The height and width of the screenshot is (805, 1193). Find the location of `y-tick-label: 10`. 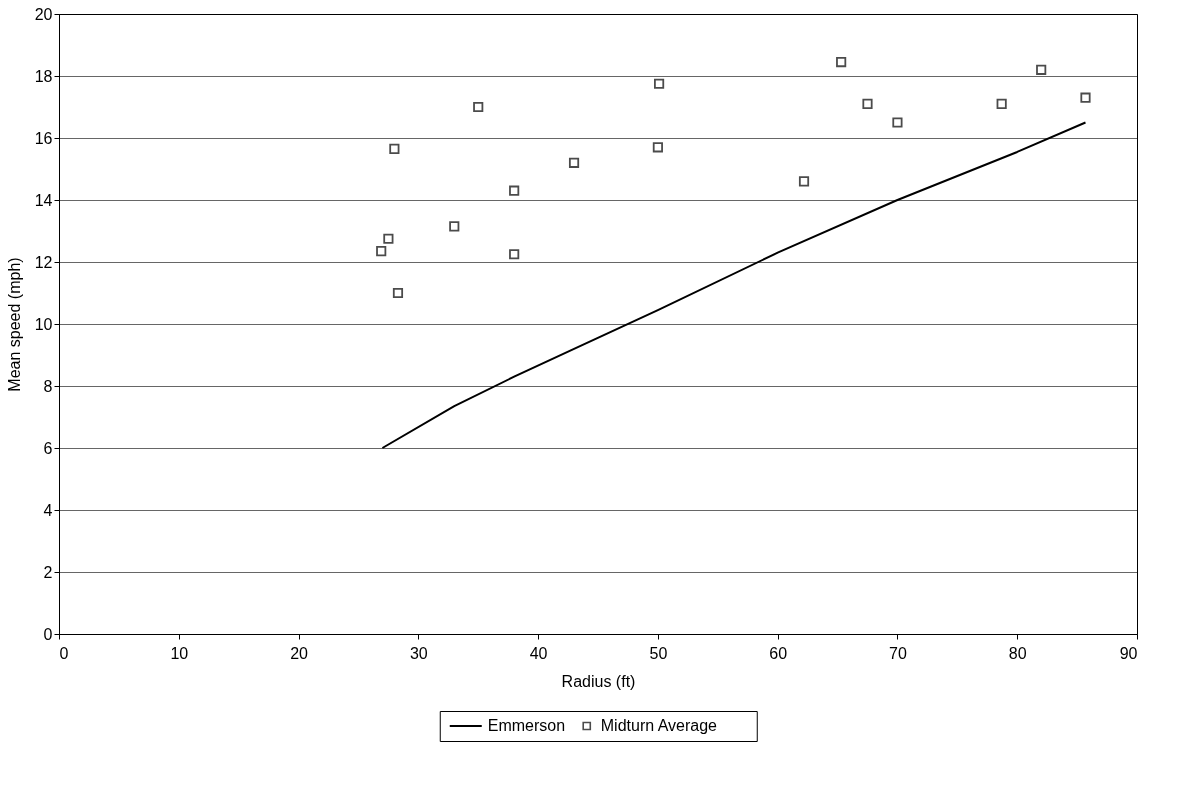

y-tick-label: 10 is located at coordinates (43, 324).